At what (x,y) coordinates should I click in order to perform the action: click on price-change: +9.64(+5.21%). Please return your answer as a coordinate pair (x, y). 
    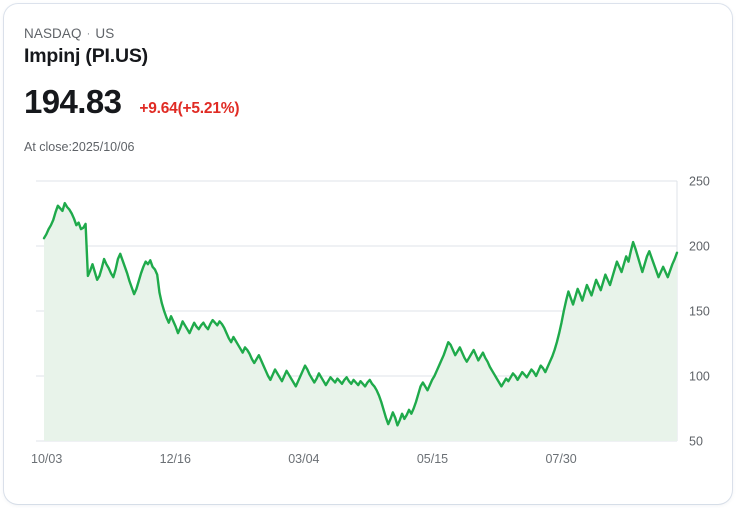
    Looking at the image, I should click on (189, 108).